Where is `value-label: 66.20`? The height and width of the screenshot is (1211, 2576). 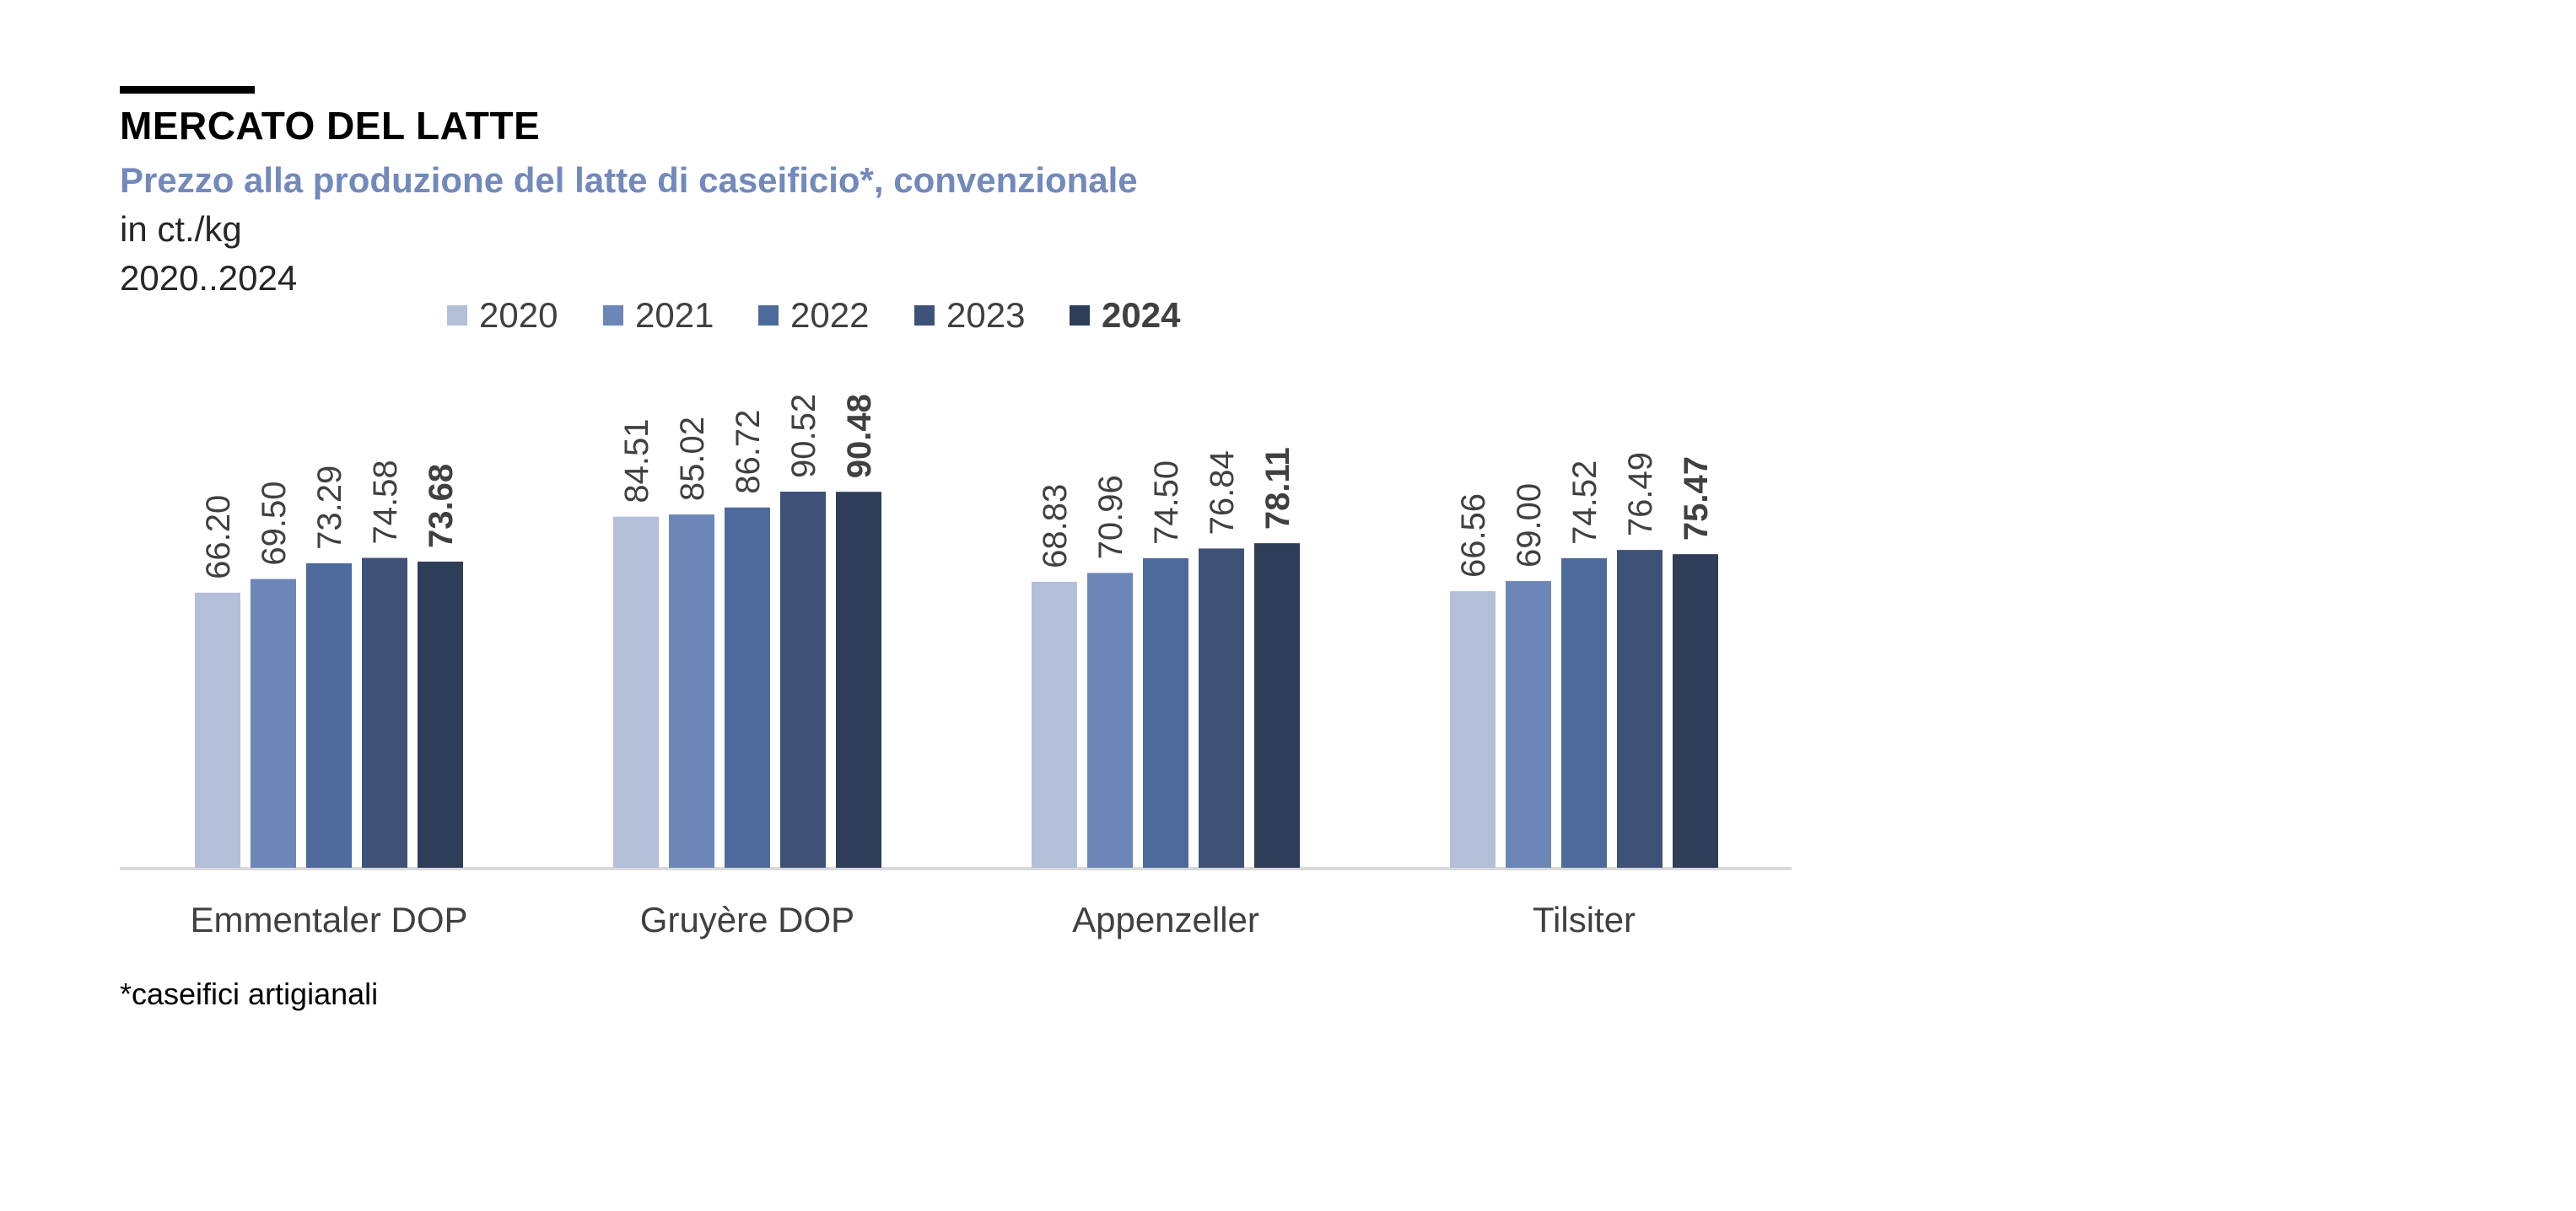 value-label: 66.20 is located at coordinates (218, 537).